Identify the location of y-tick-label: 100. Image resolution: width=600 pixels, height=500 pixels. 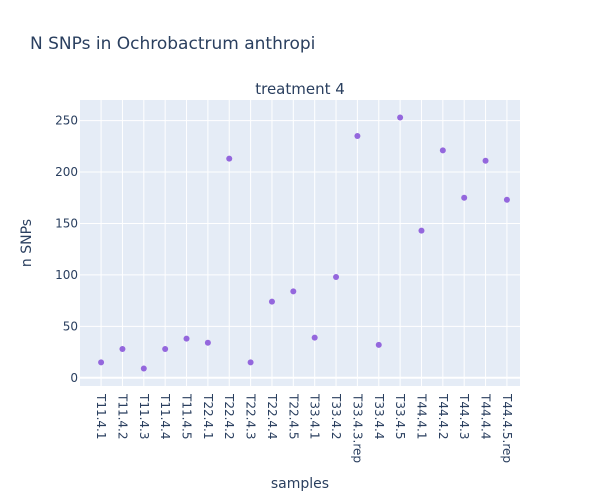
(66, 275).